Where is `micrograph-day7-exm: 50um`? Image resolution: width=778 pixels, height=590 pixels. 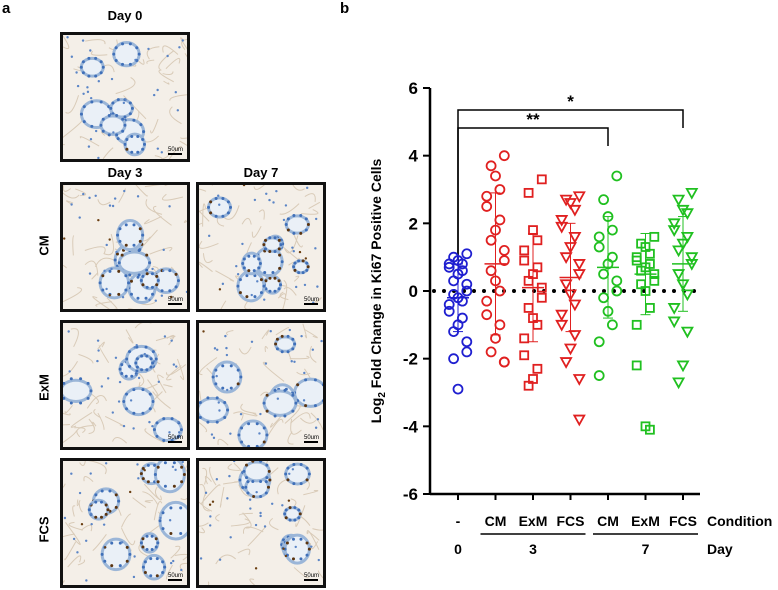 micrograph-day7-exm: 50um is located at coordinates (261, 385).